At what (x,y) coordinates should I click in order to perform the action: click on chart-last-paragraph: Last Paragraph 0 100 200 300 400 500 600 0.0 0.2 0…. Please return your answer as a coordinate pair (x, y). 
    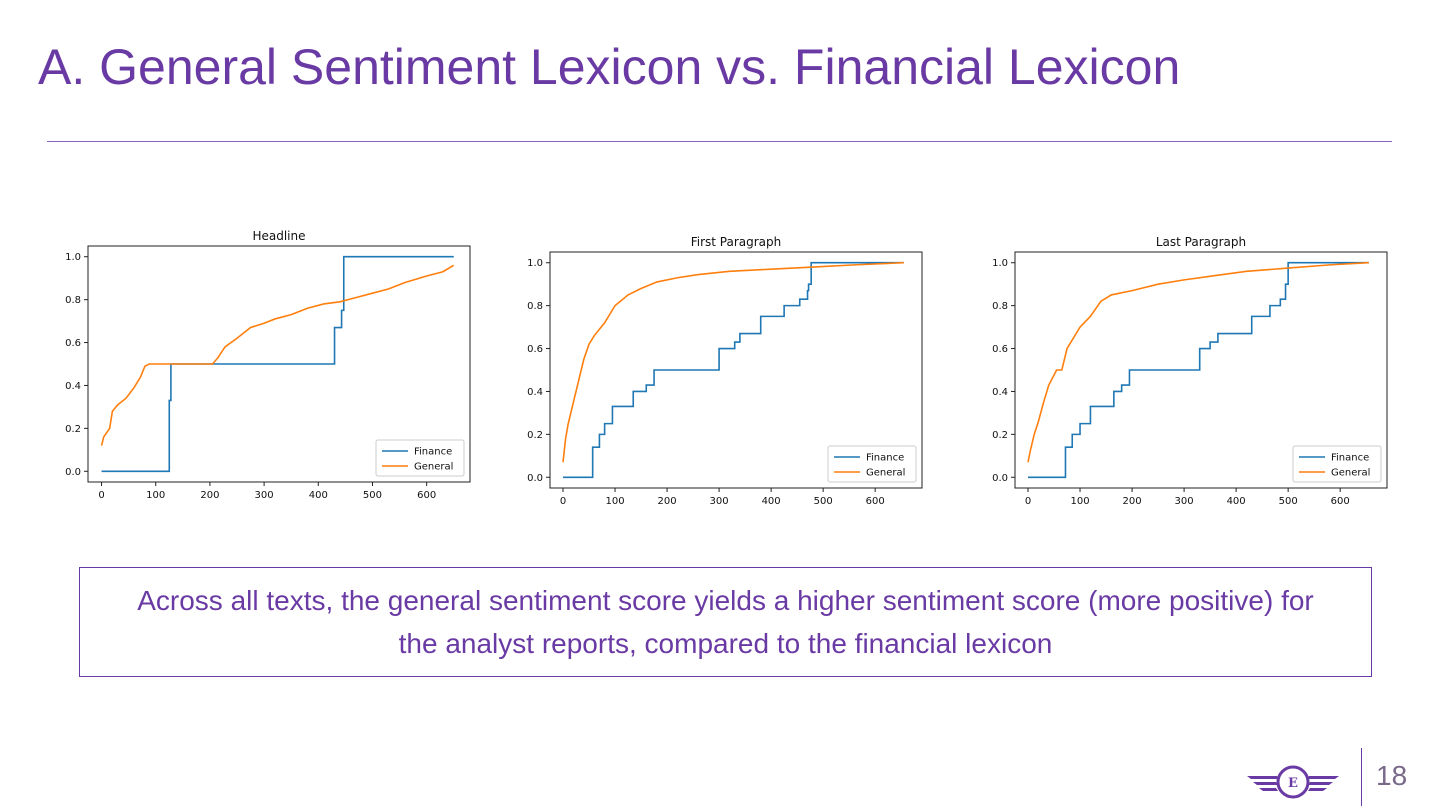
    Looking at the image, I should click on (1185, 377).